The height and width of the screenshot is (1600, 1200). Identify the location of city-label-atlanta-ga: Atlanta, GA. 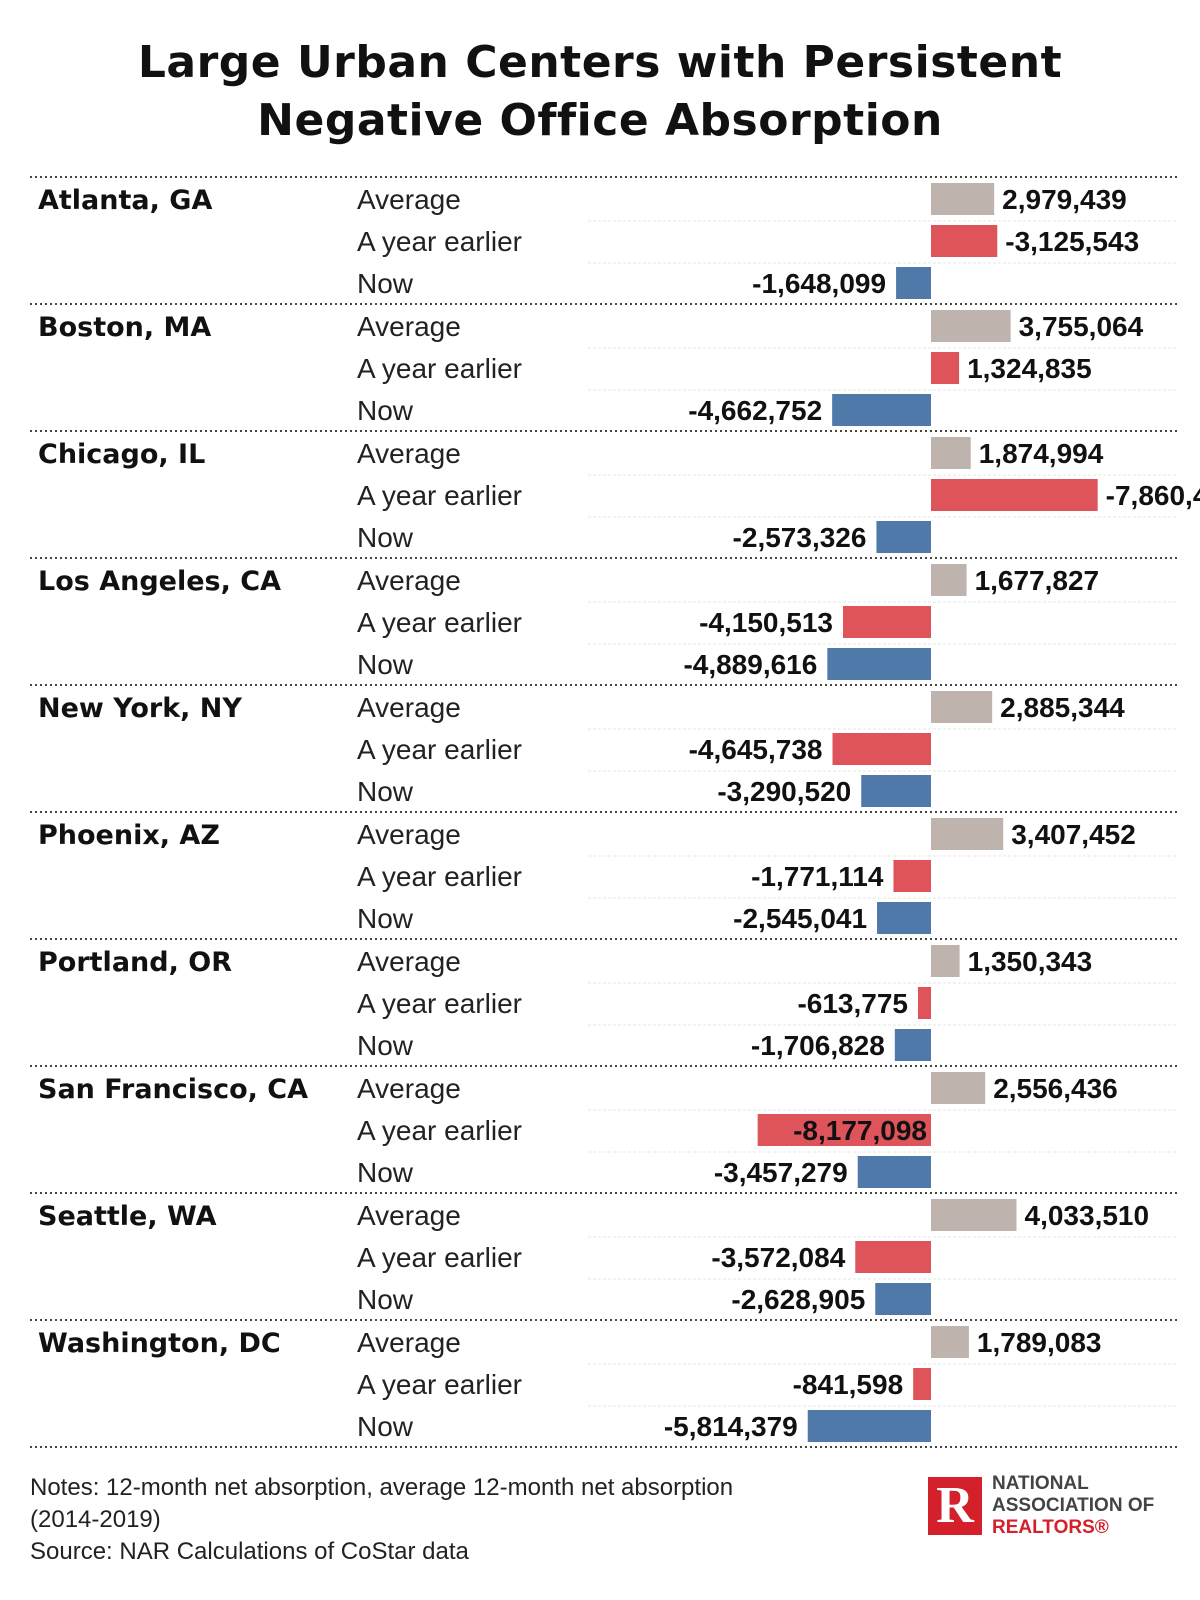
(125, 200).